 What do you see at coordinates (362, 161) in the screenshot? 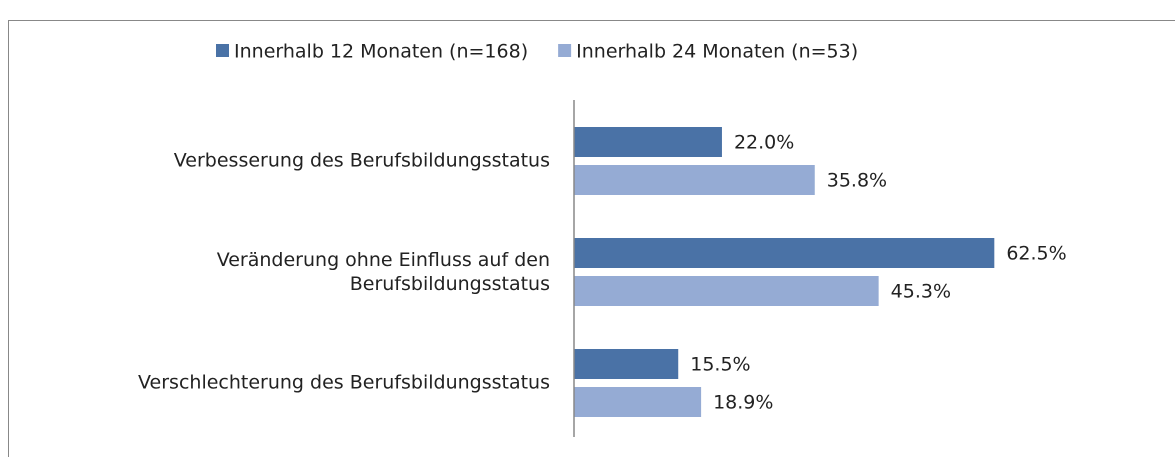
I see `category-label: Verbesserung des Berufsbildungsstatus` at bounding box center [362, 161].